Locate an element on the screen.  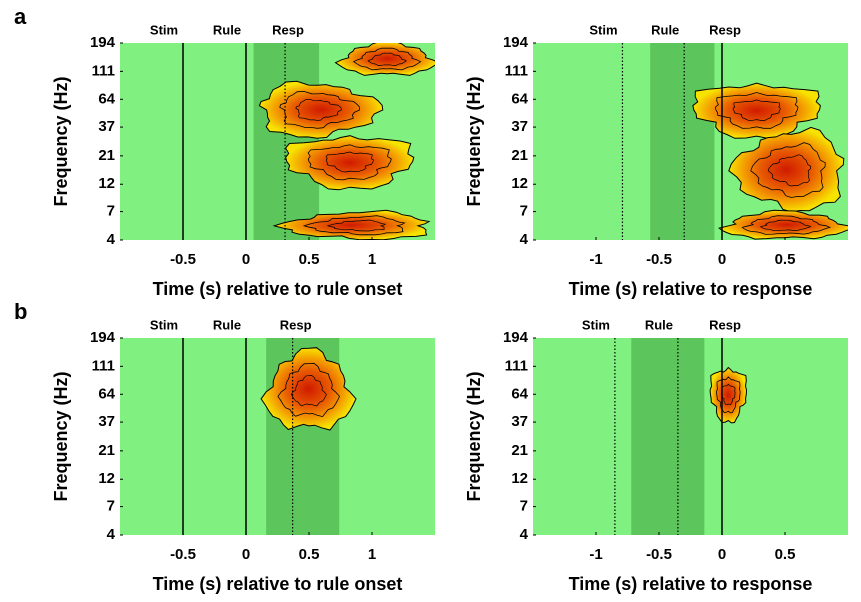
panel-label: a is located at coordinates (20, 16).